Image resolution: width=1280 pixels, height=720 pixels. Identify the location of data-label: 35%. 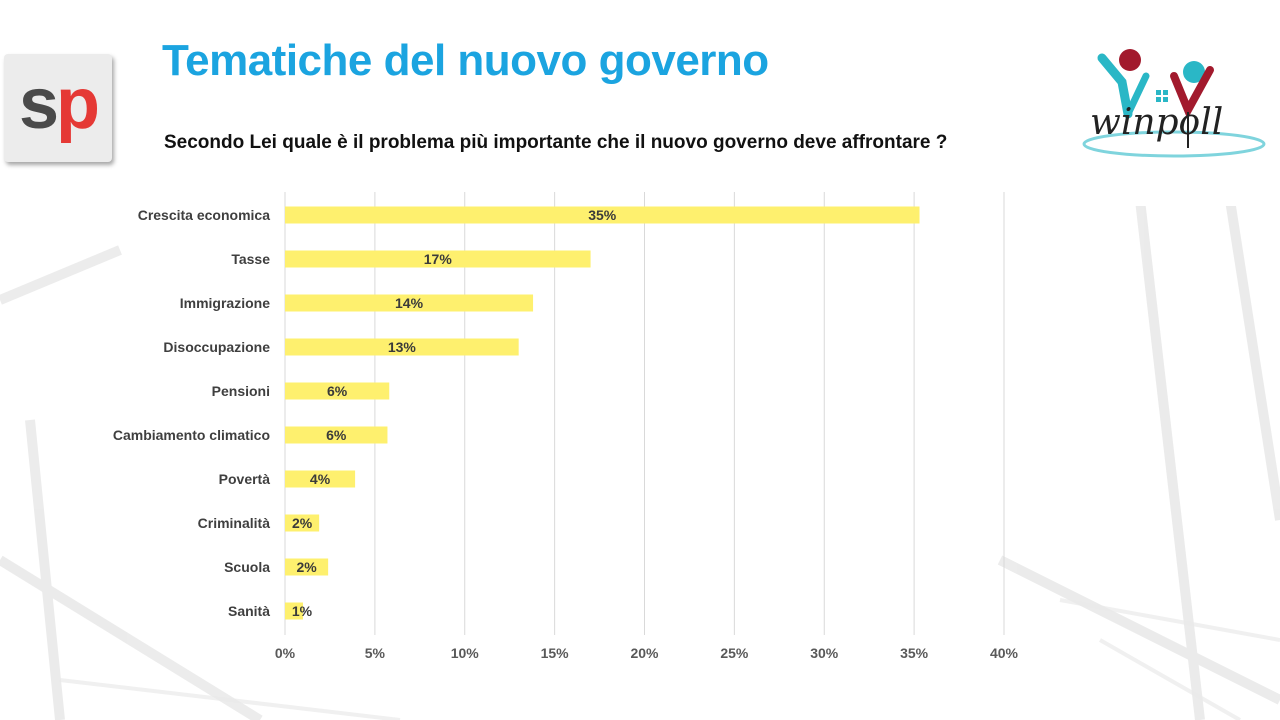
(602, 215).